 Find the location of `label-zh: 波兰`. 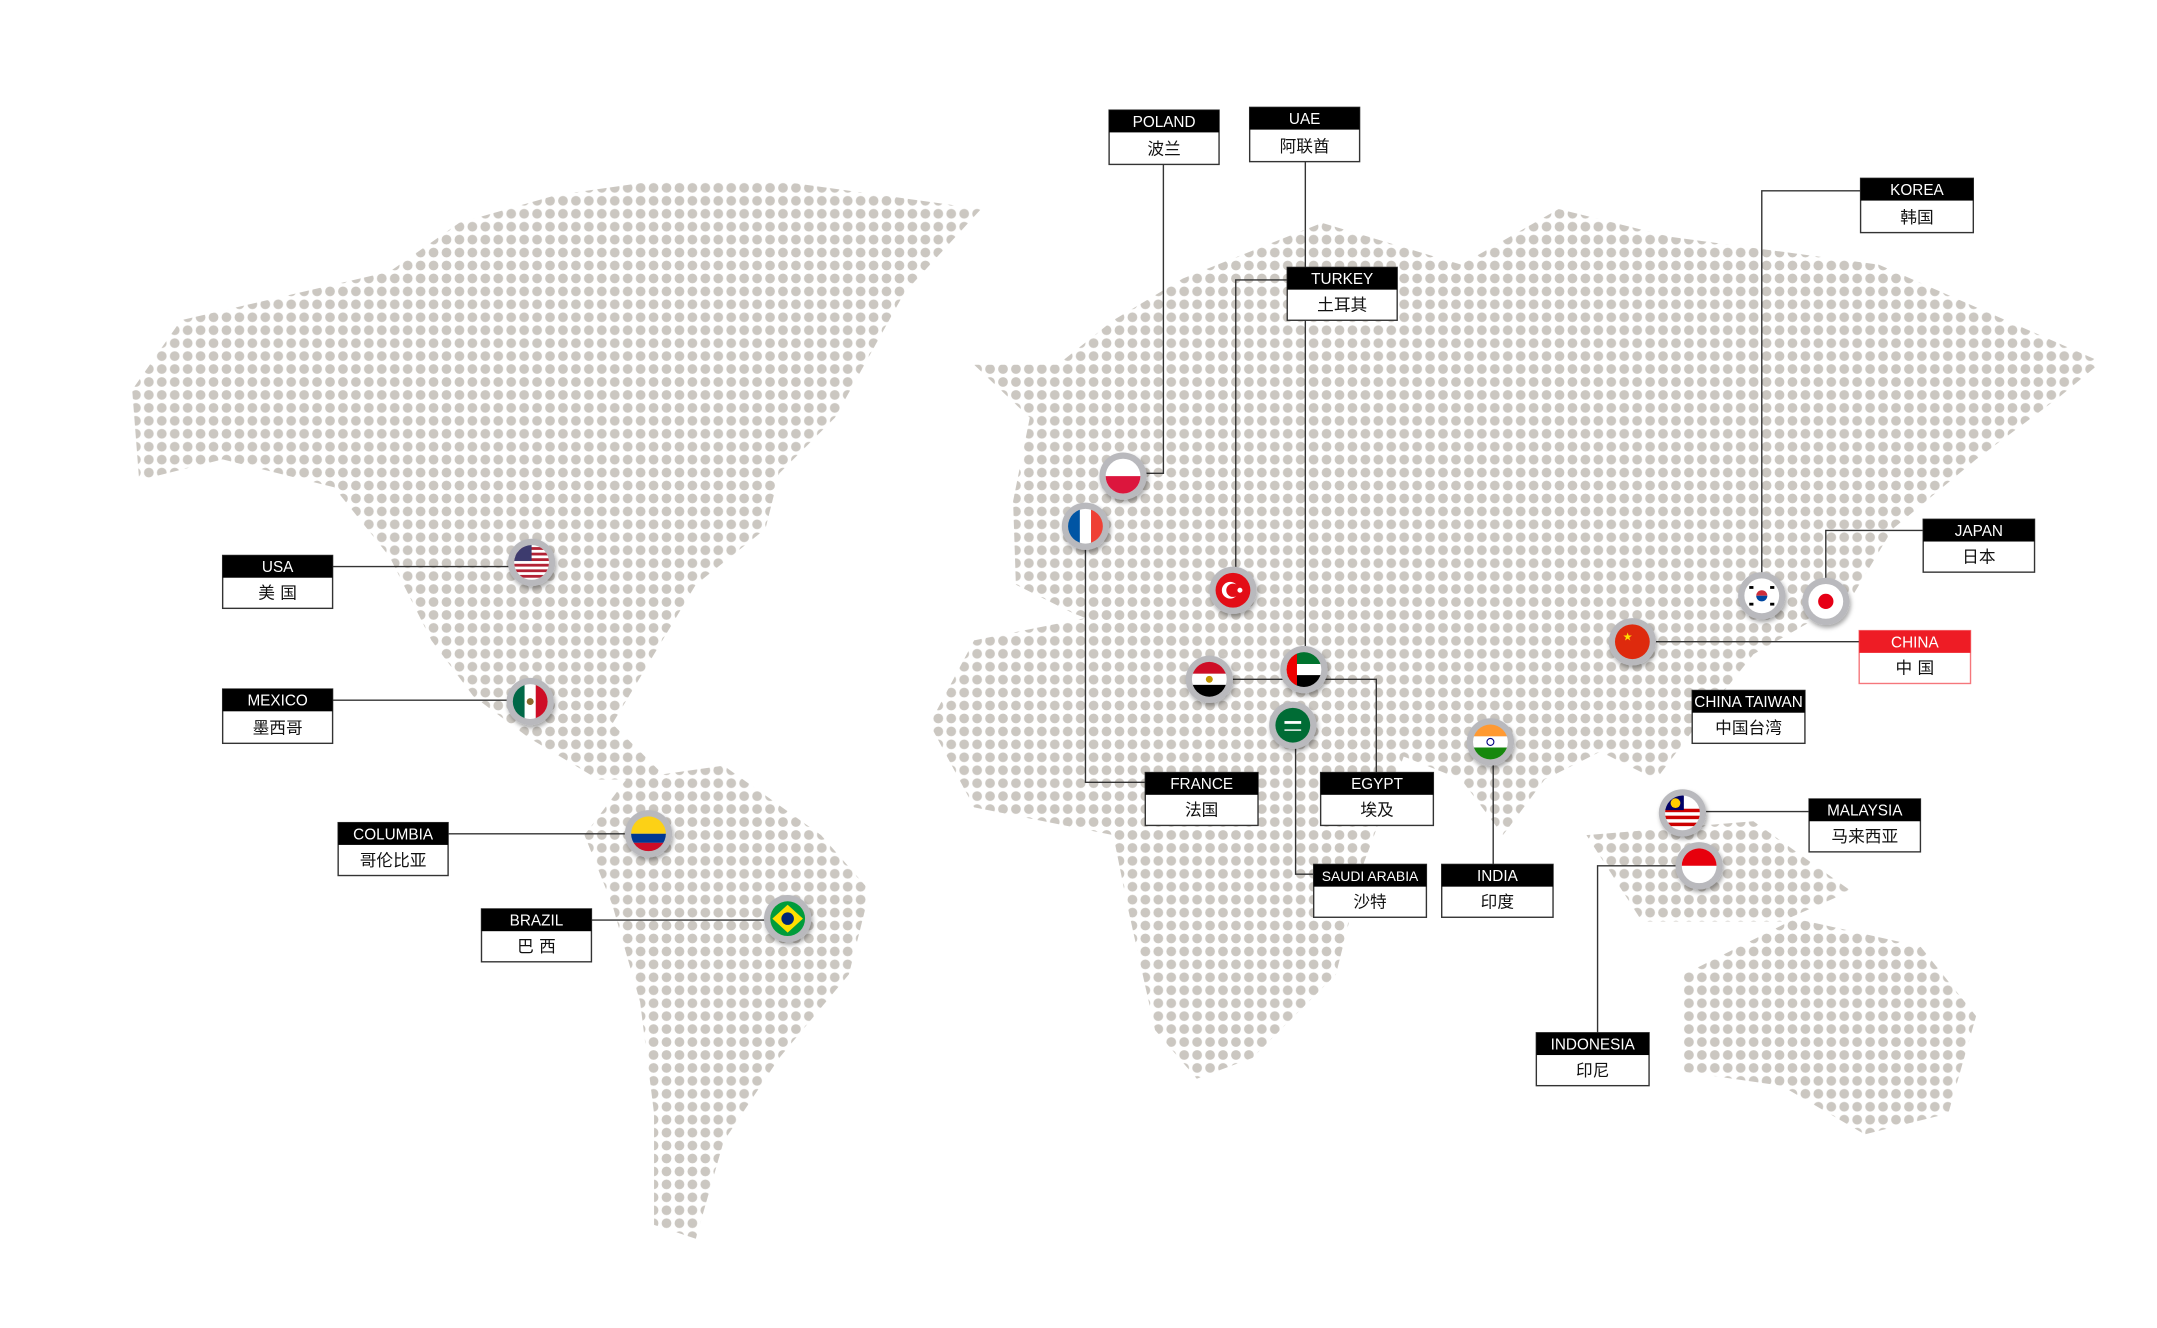

label-zh: 波兰 is located at coordinates (1163, 149).